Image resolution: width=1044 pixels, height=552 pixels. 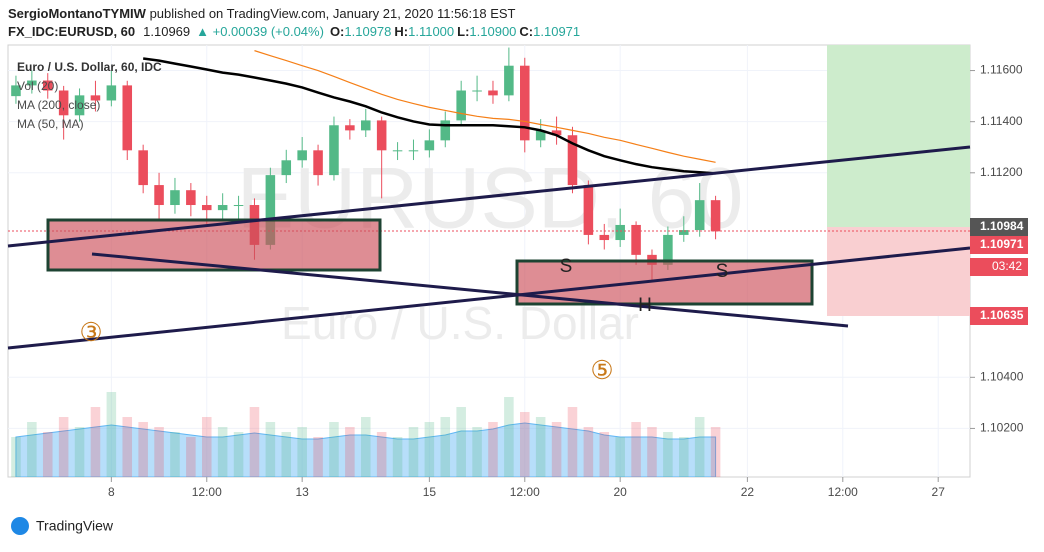 I want to click on price: 1.10969, so click(x=166, y=31).